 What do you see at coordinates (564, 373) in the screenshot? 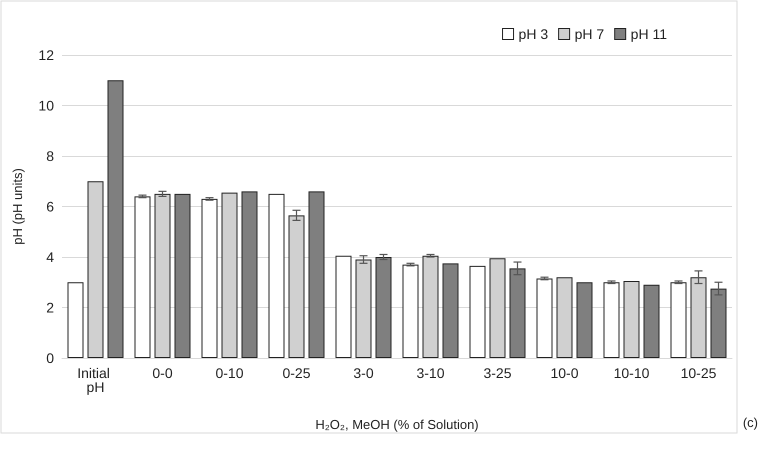
I see `x-tick-label: 10-0` at bounding box center [564, 373].